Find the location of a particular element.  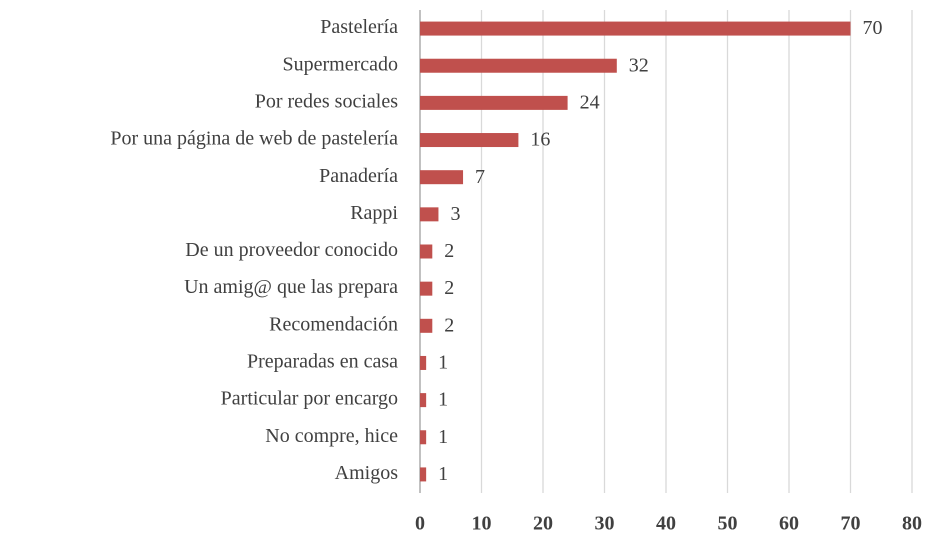

value-label: 7 is located at coordinates (480, 177).